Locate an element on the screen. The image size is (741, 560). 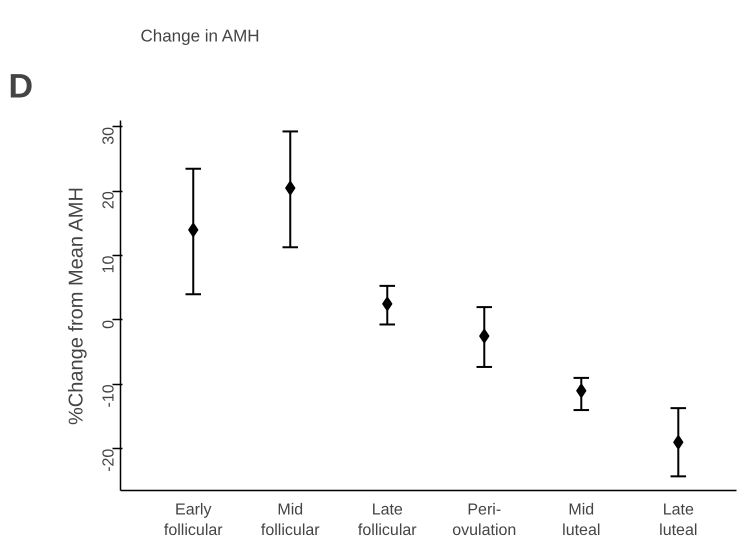
x-tick-label: Early follicular is located at coordinates (194, 520).